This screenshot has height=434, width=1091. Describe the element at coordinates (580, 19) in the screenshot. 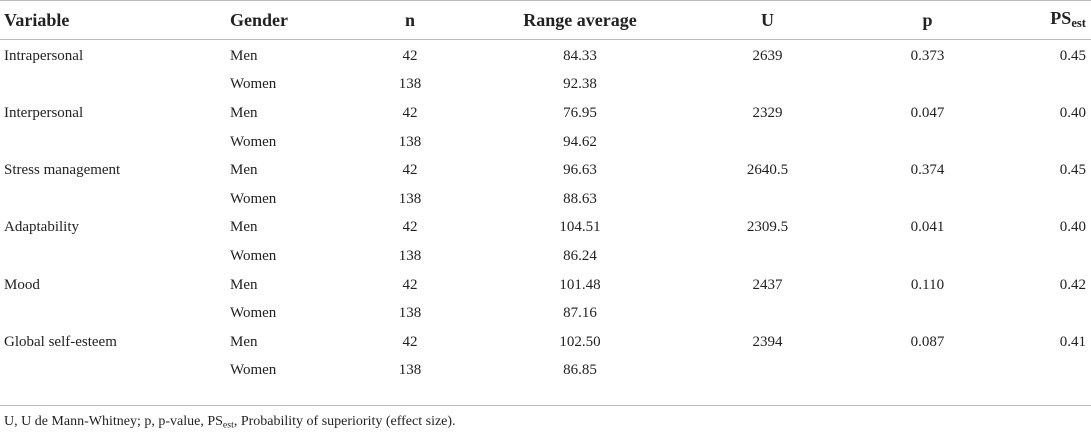

I see `header-range-average: Range average` at that location.